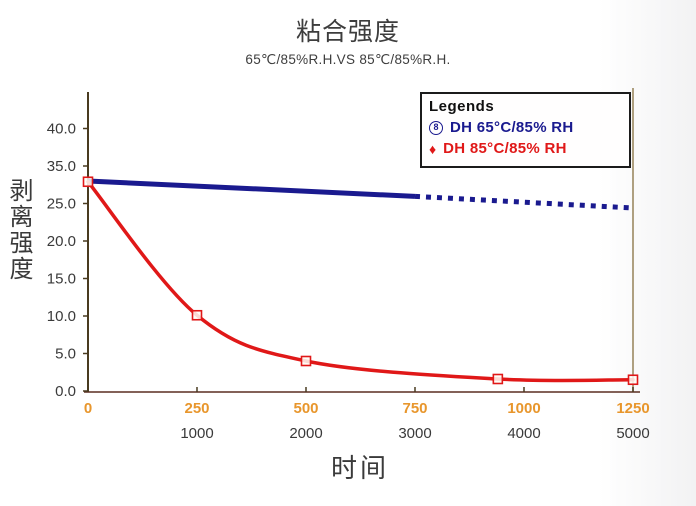 The height and width of the screenshot is (506, 696). What do you see at coordinates (505, 148) in the screenshot?
I see `legend-entry-label: DH 85°C/85% RH` at bounding box center [505, 148].